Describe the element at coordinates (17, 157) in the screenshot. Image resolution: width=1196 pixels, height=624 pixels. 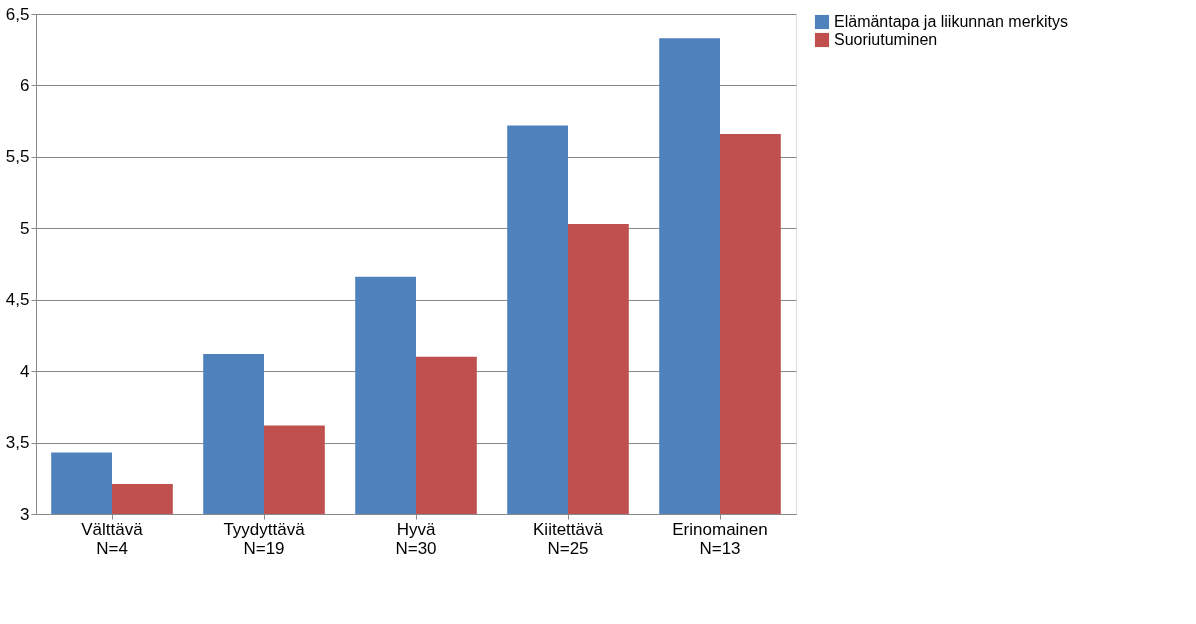
I see `y-tick-label: 5,5` at that location.